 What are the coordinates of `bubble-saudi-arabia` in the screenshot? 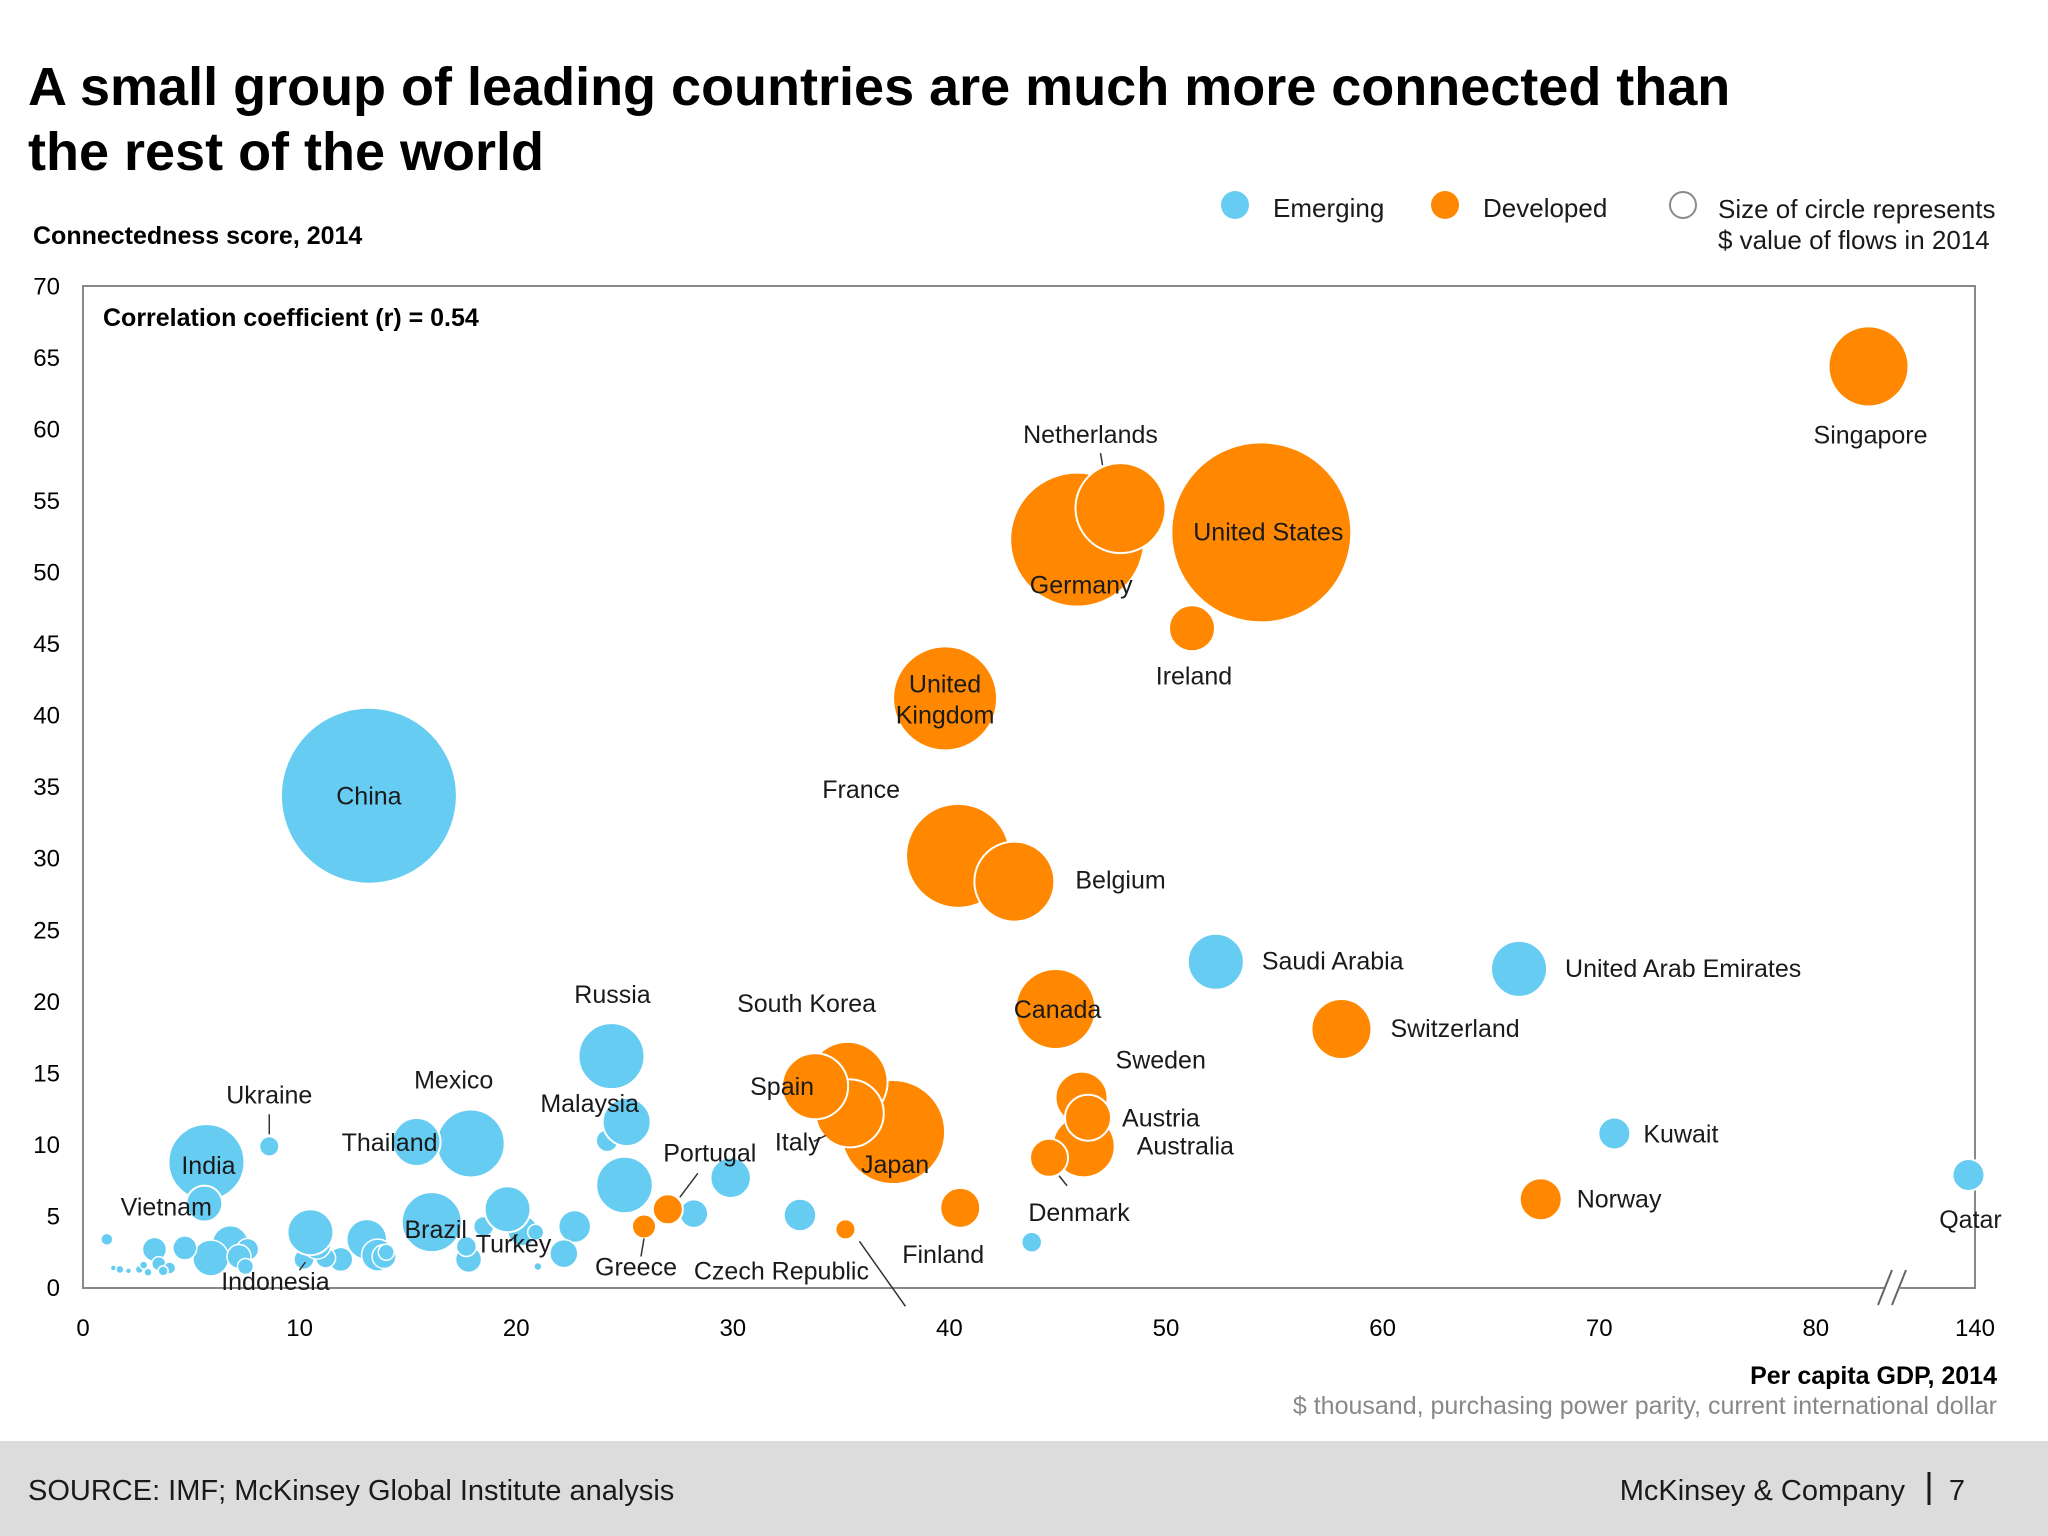 It's located at (1215, 961).